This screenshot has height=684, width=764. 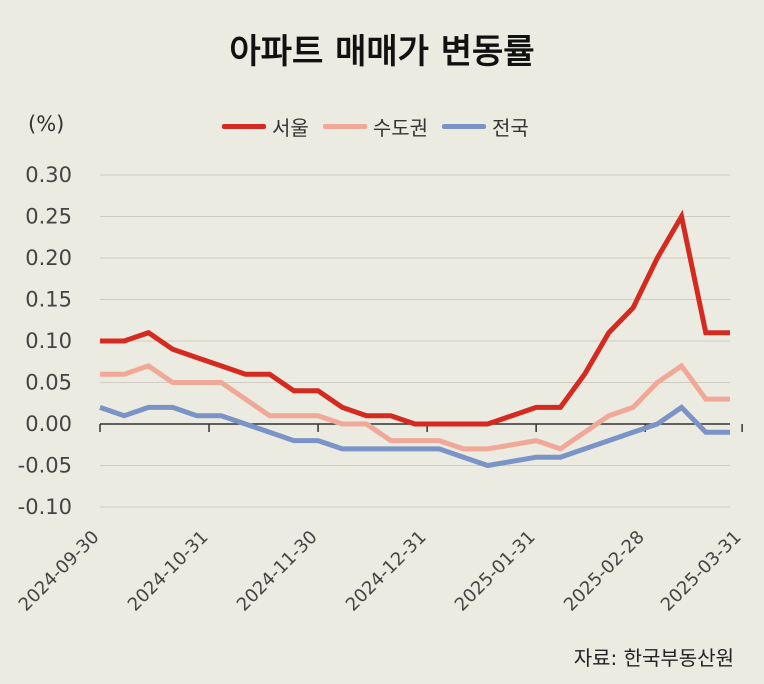 I want to click on unit-label: (%), so click(x=46, y=124).